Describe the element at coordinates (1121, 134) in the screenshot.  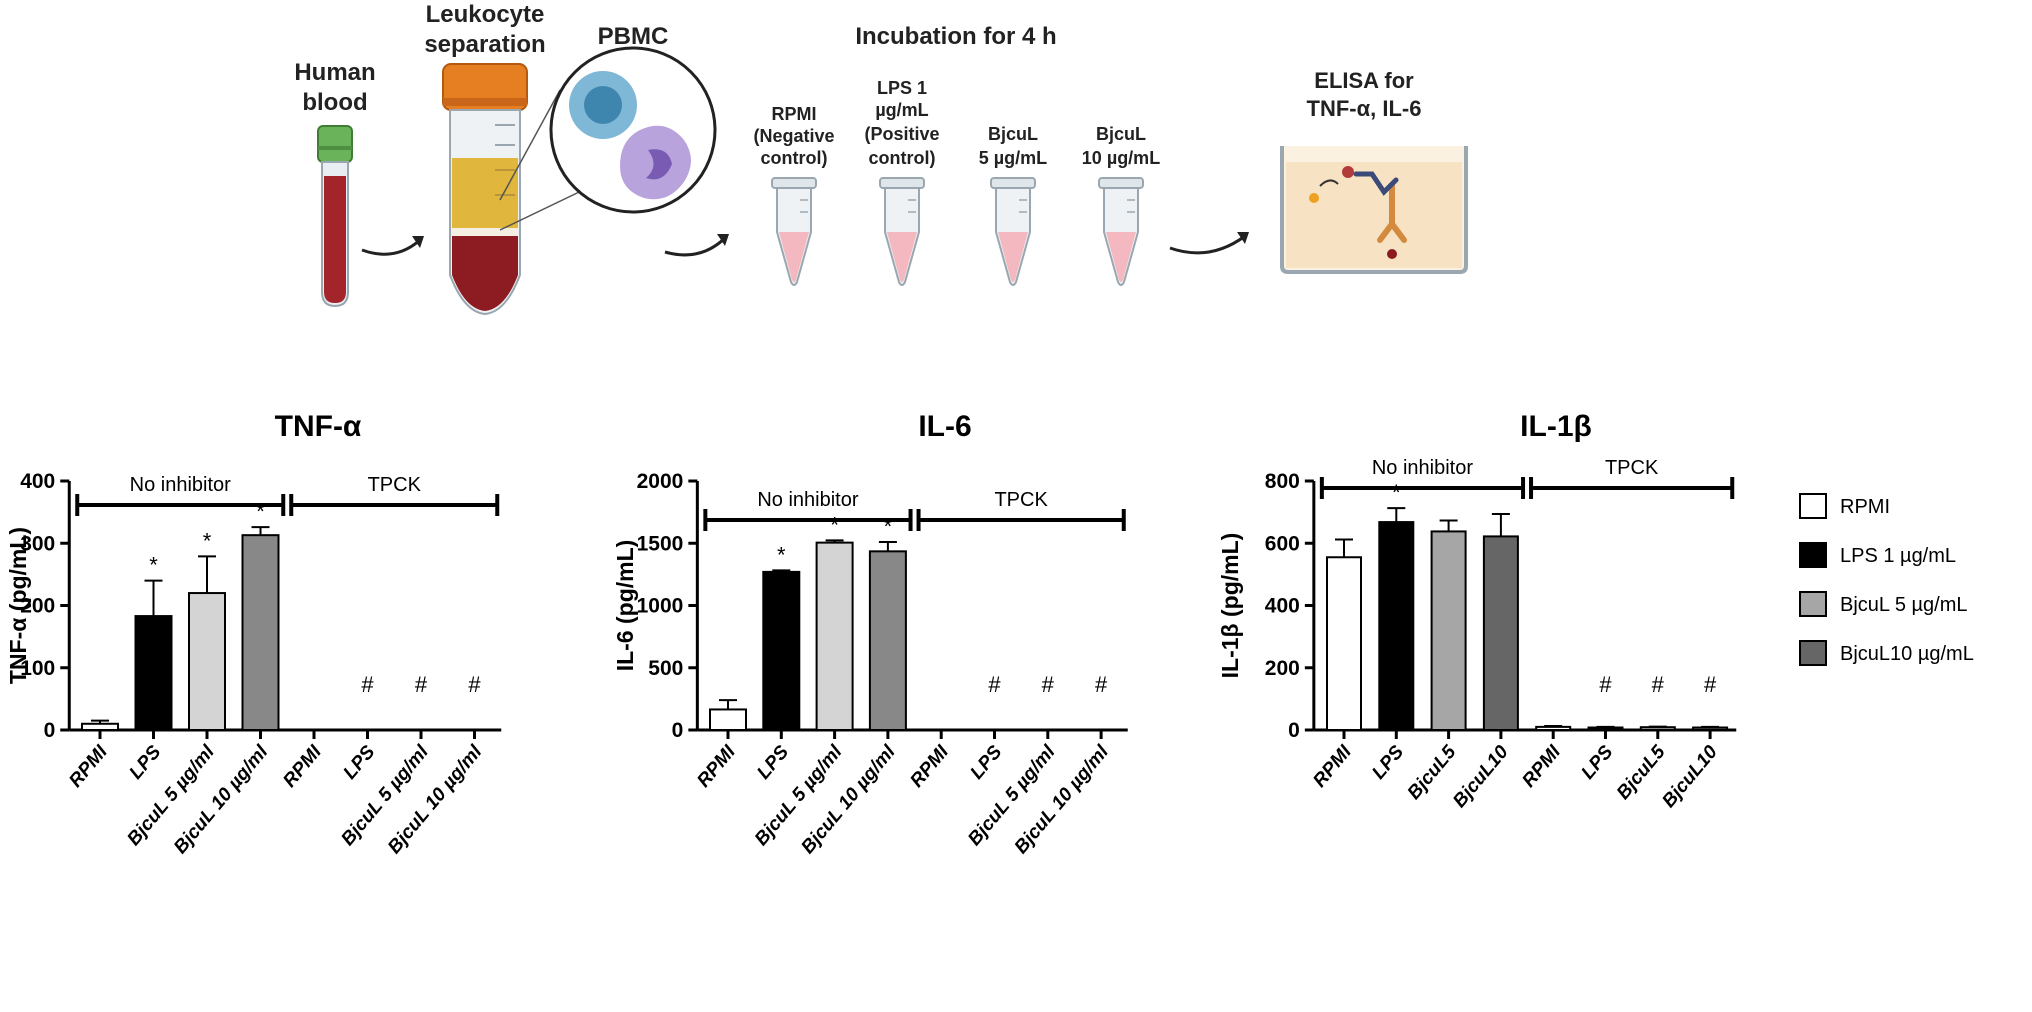
I see `tube-bjcul10-label-1: BjcuL` at that location.